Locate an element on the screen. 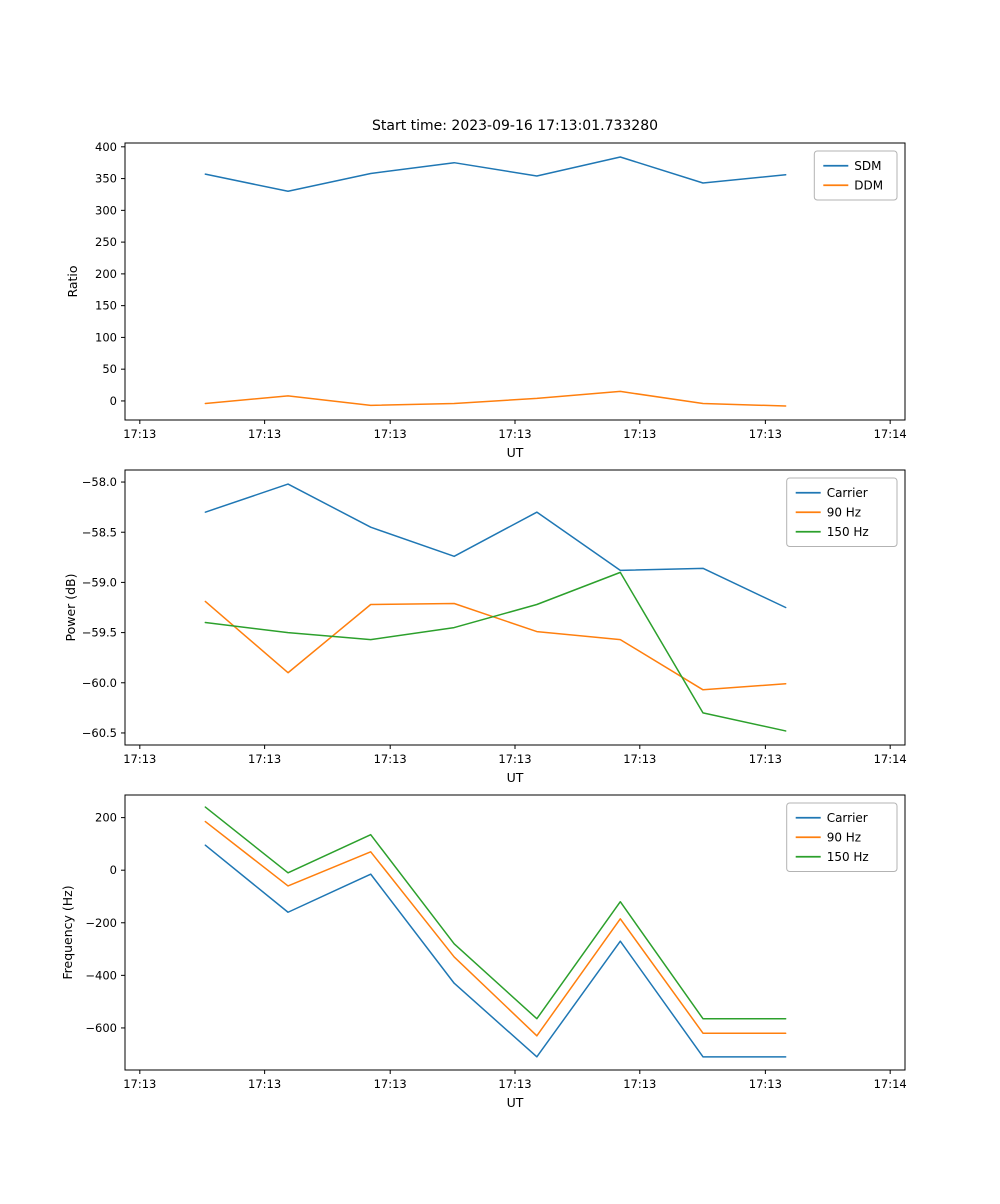 The image size is (1000, 1204). series-line-sdm is located at coordinates (495, 174).